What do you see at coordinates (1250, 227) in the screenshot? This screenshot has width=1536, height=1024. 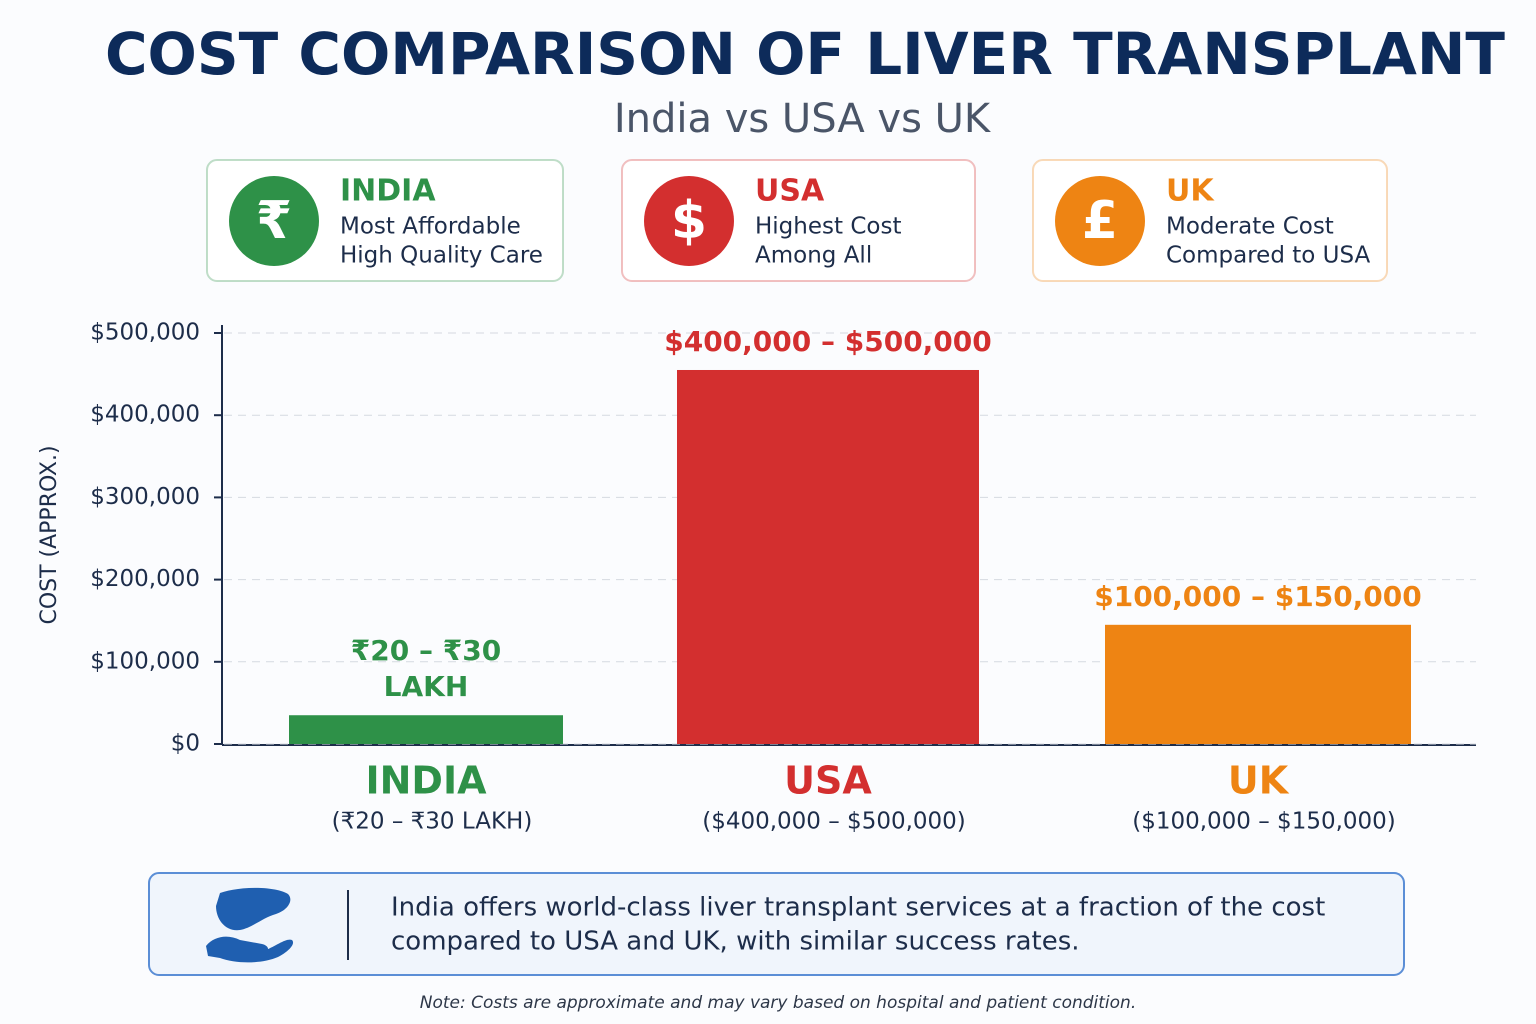 I see `card-text: Moderate Cost` at bounding box center [1250, 227].